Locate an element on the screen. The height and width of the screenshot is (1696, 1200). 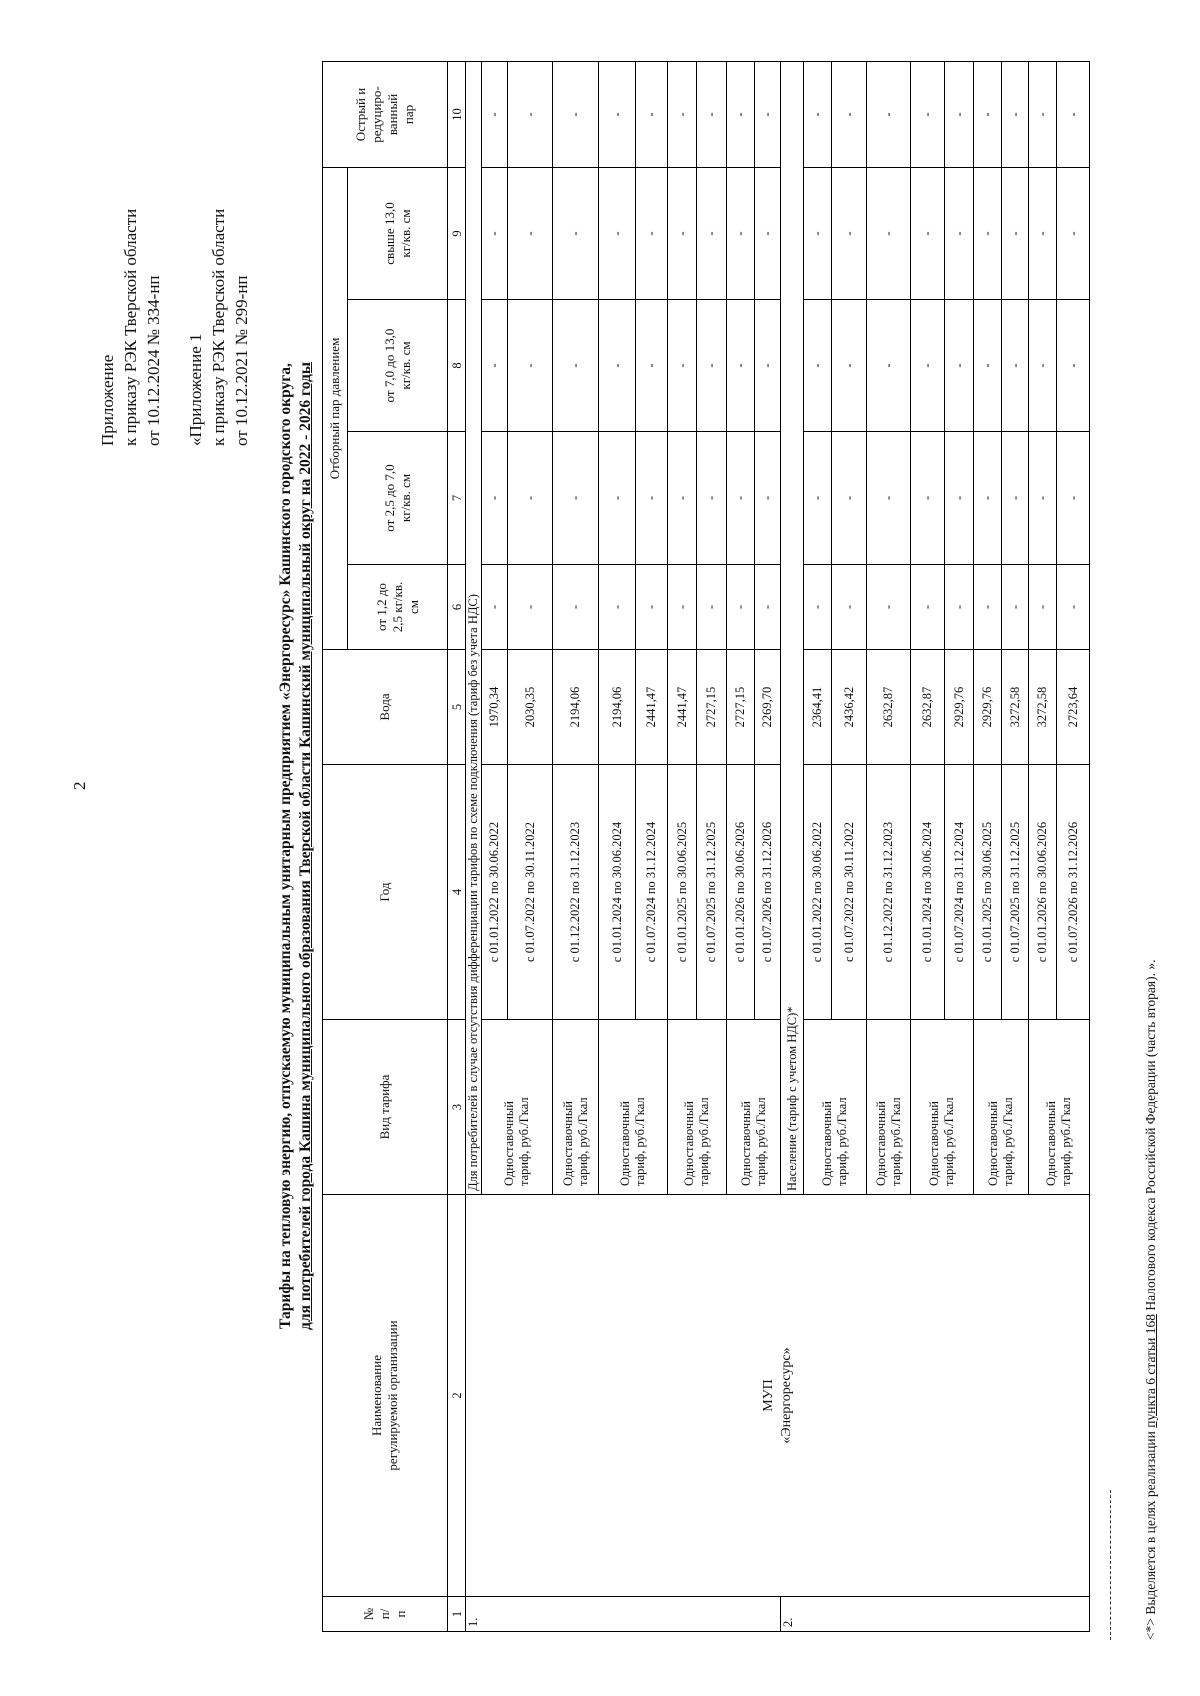
column-number: 4 is located at coordinates (456, 892).